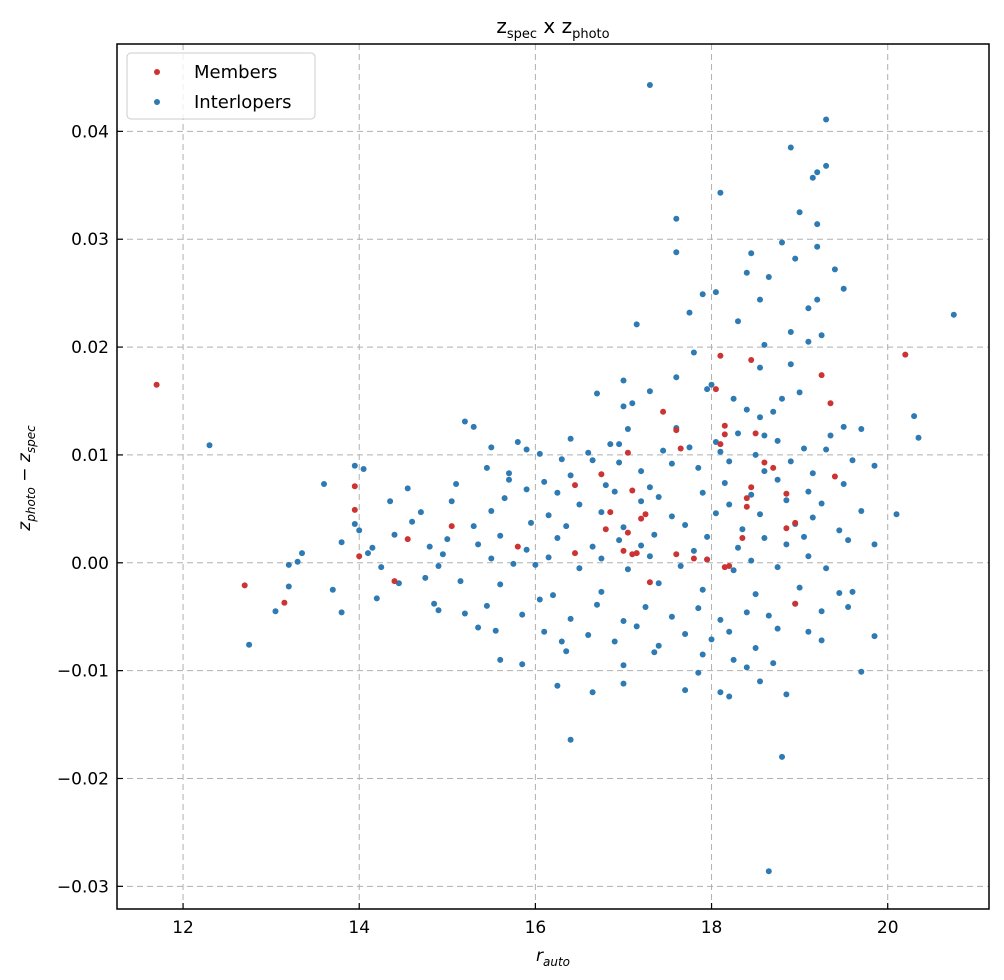  I want to click on legend-marker-interlopers, so click(157, 102).